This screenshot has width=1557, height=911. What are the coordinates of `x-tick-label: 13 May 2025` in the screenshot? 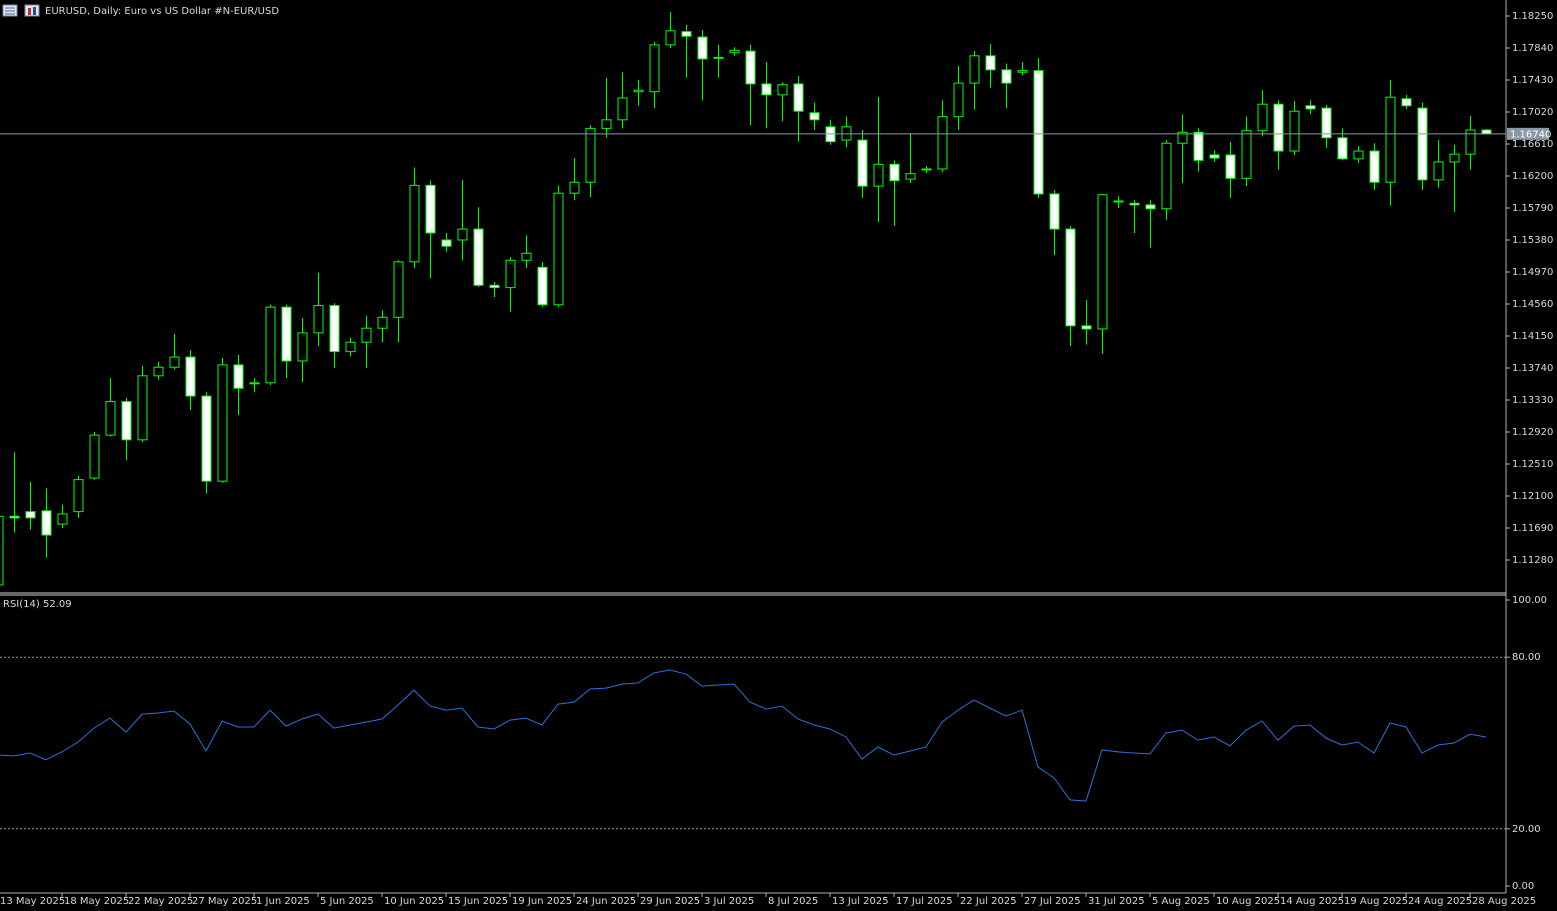 It's located at (32, 901).